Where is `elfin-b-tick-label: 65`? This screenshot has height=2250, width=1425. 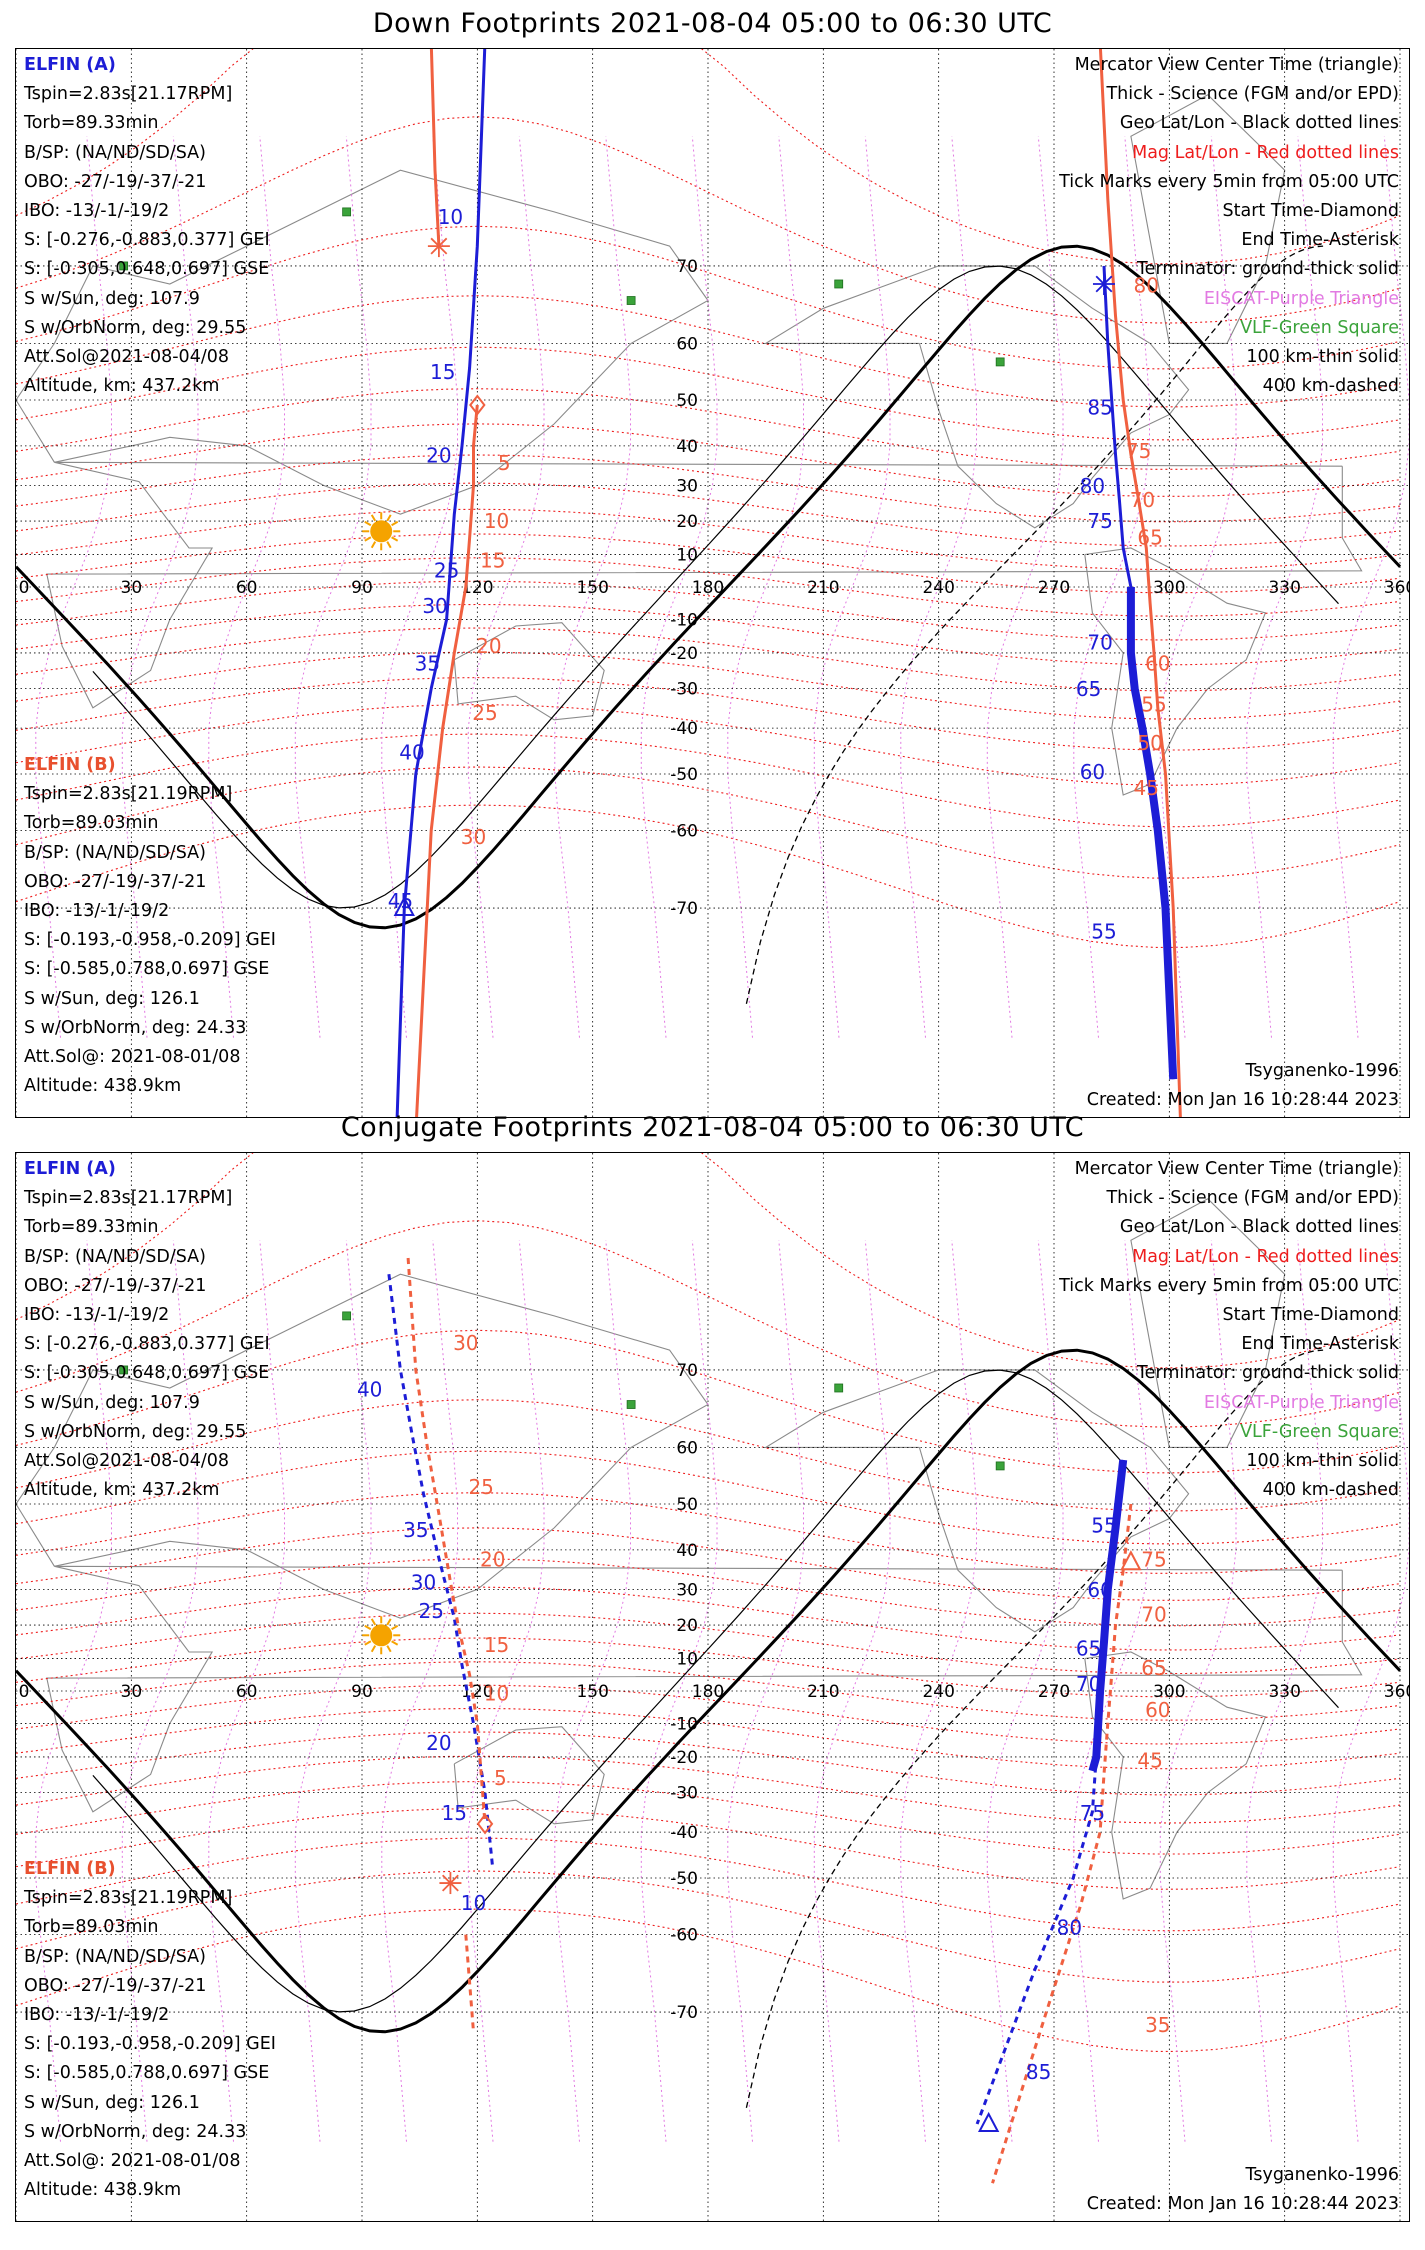
elfin-b-tick-label: 65 is located at coordinates (1149, 538).